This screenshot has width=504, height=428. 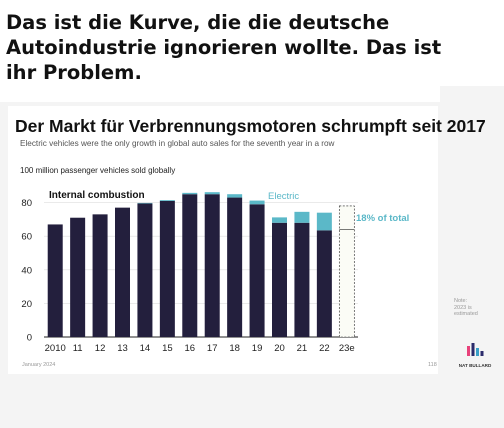 I want to click on y-tick-label: 60, so click(x=26, y=237).